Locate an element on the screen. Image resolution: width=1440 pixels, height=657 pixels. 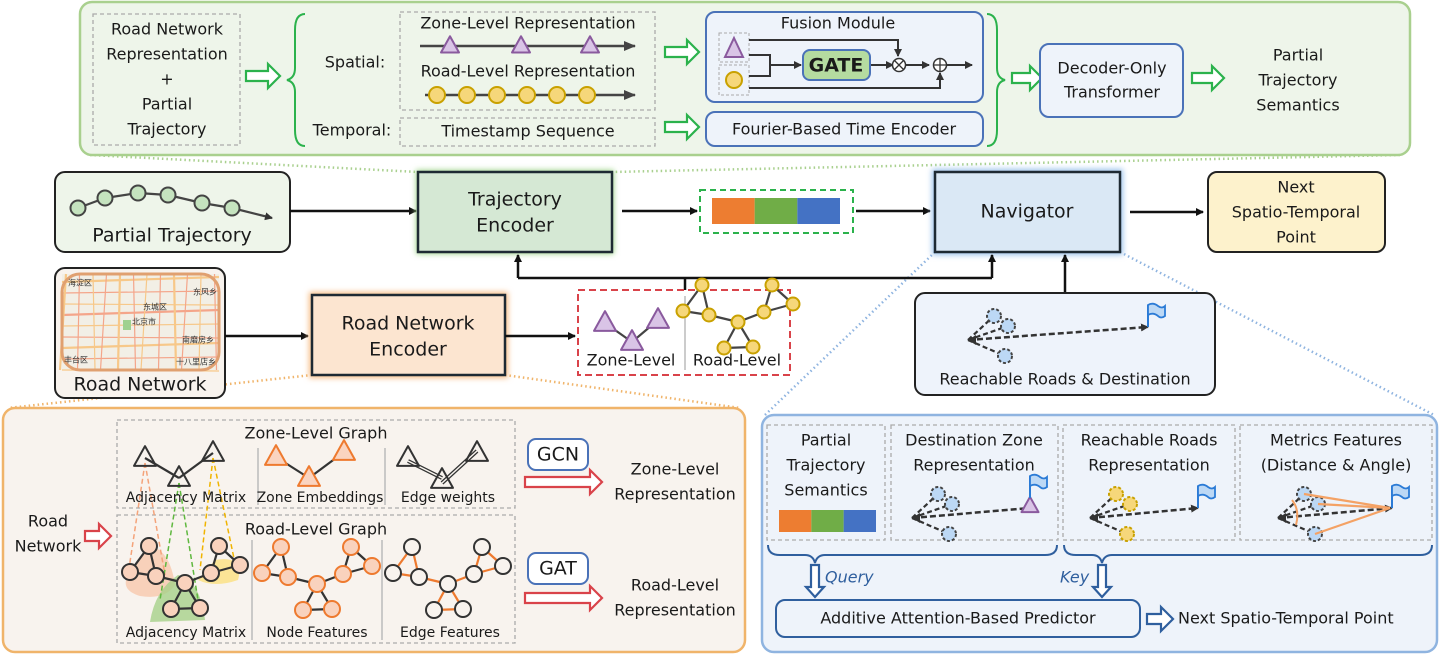
road-level-graph-title: Road-Level Graph is located at coordinates (316, 529).